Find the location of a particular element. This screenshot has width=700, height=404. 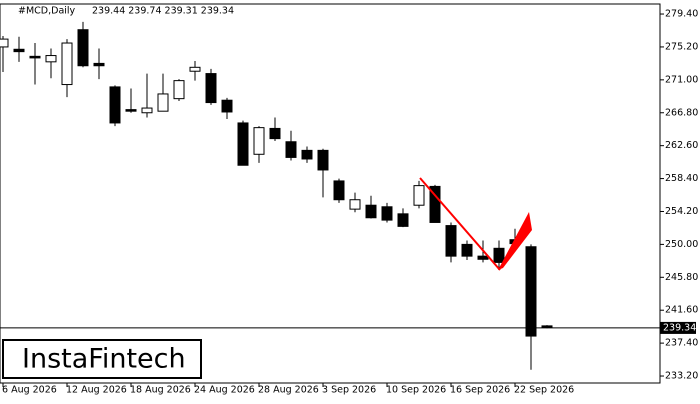

y-tick-label: 258.40 is located at coordinates (681, 178).